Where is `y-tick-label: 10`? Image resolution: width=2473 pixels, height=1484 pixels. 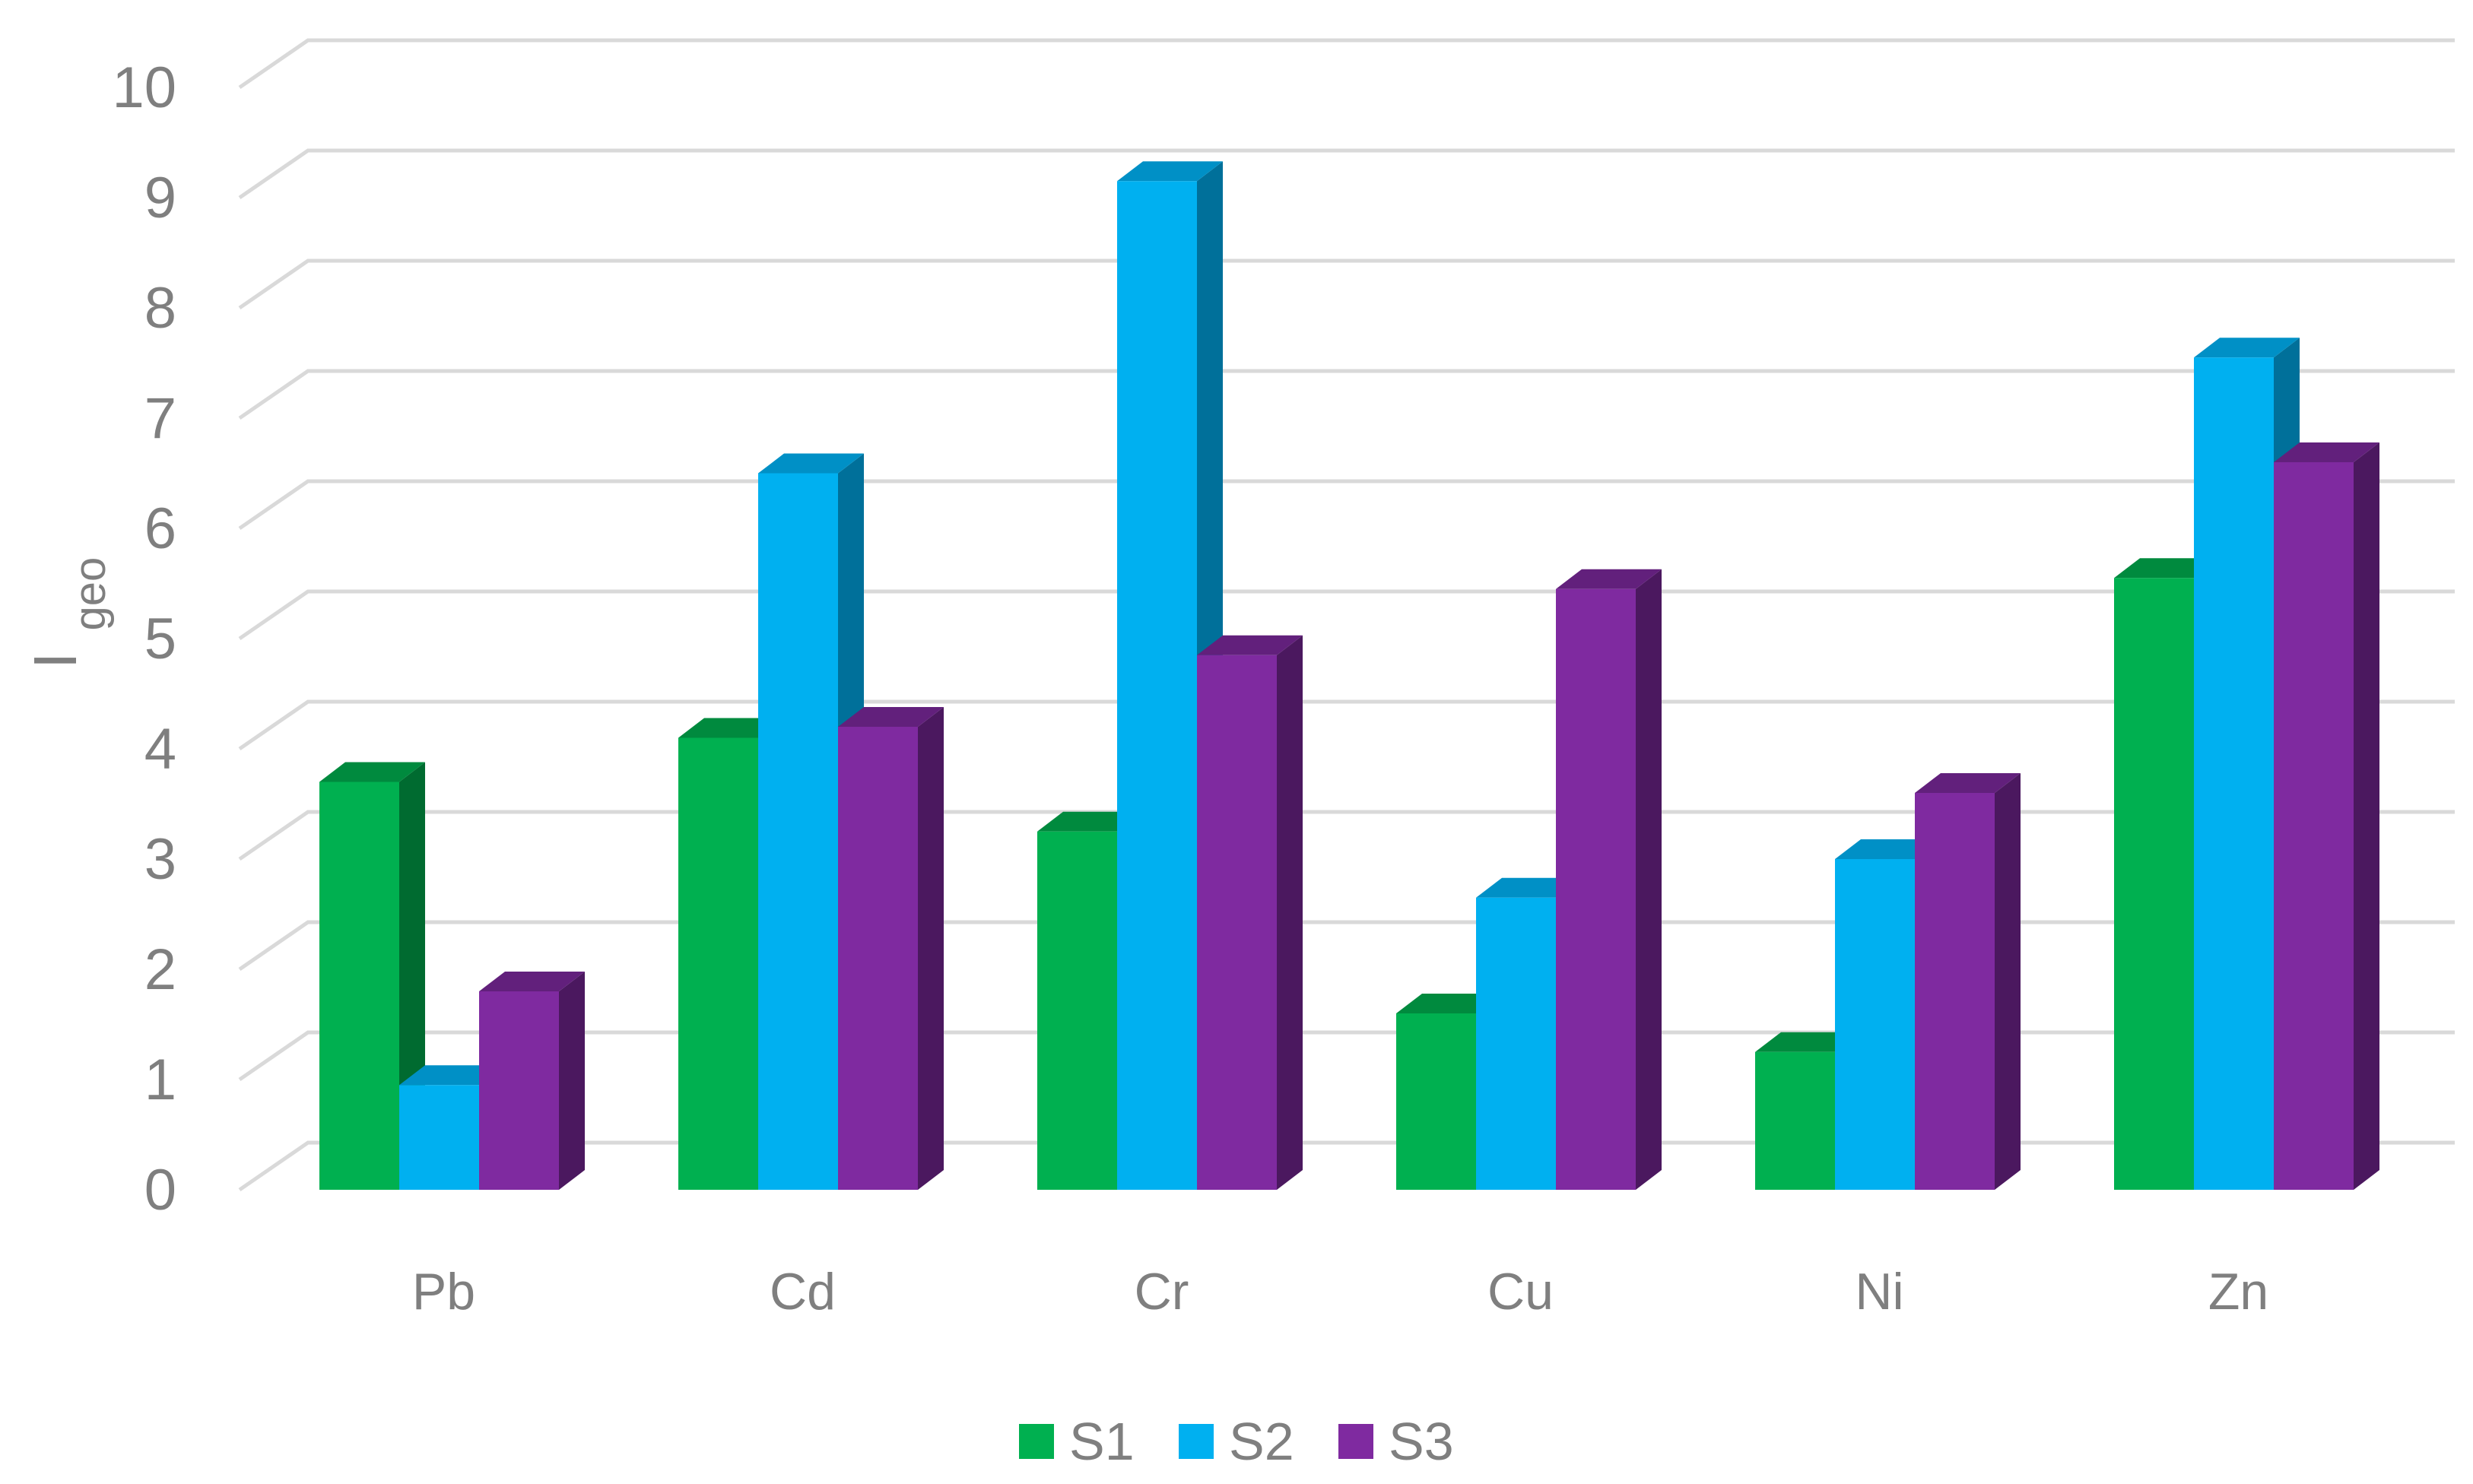
y-tick-label: 10 is located at coordinates (144, 87).